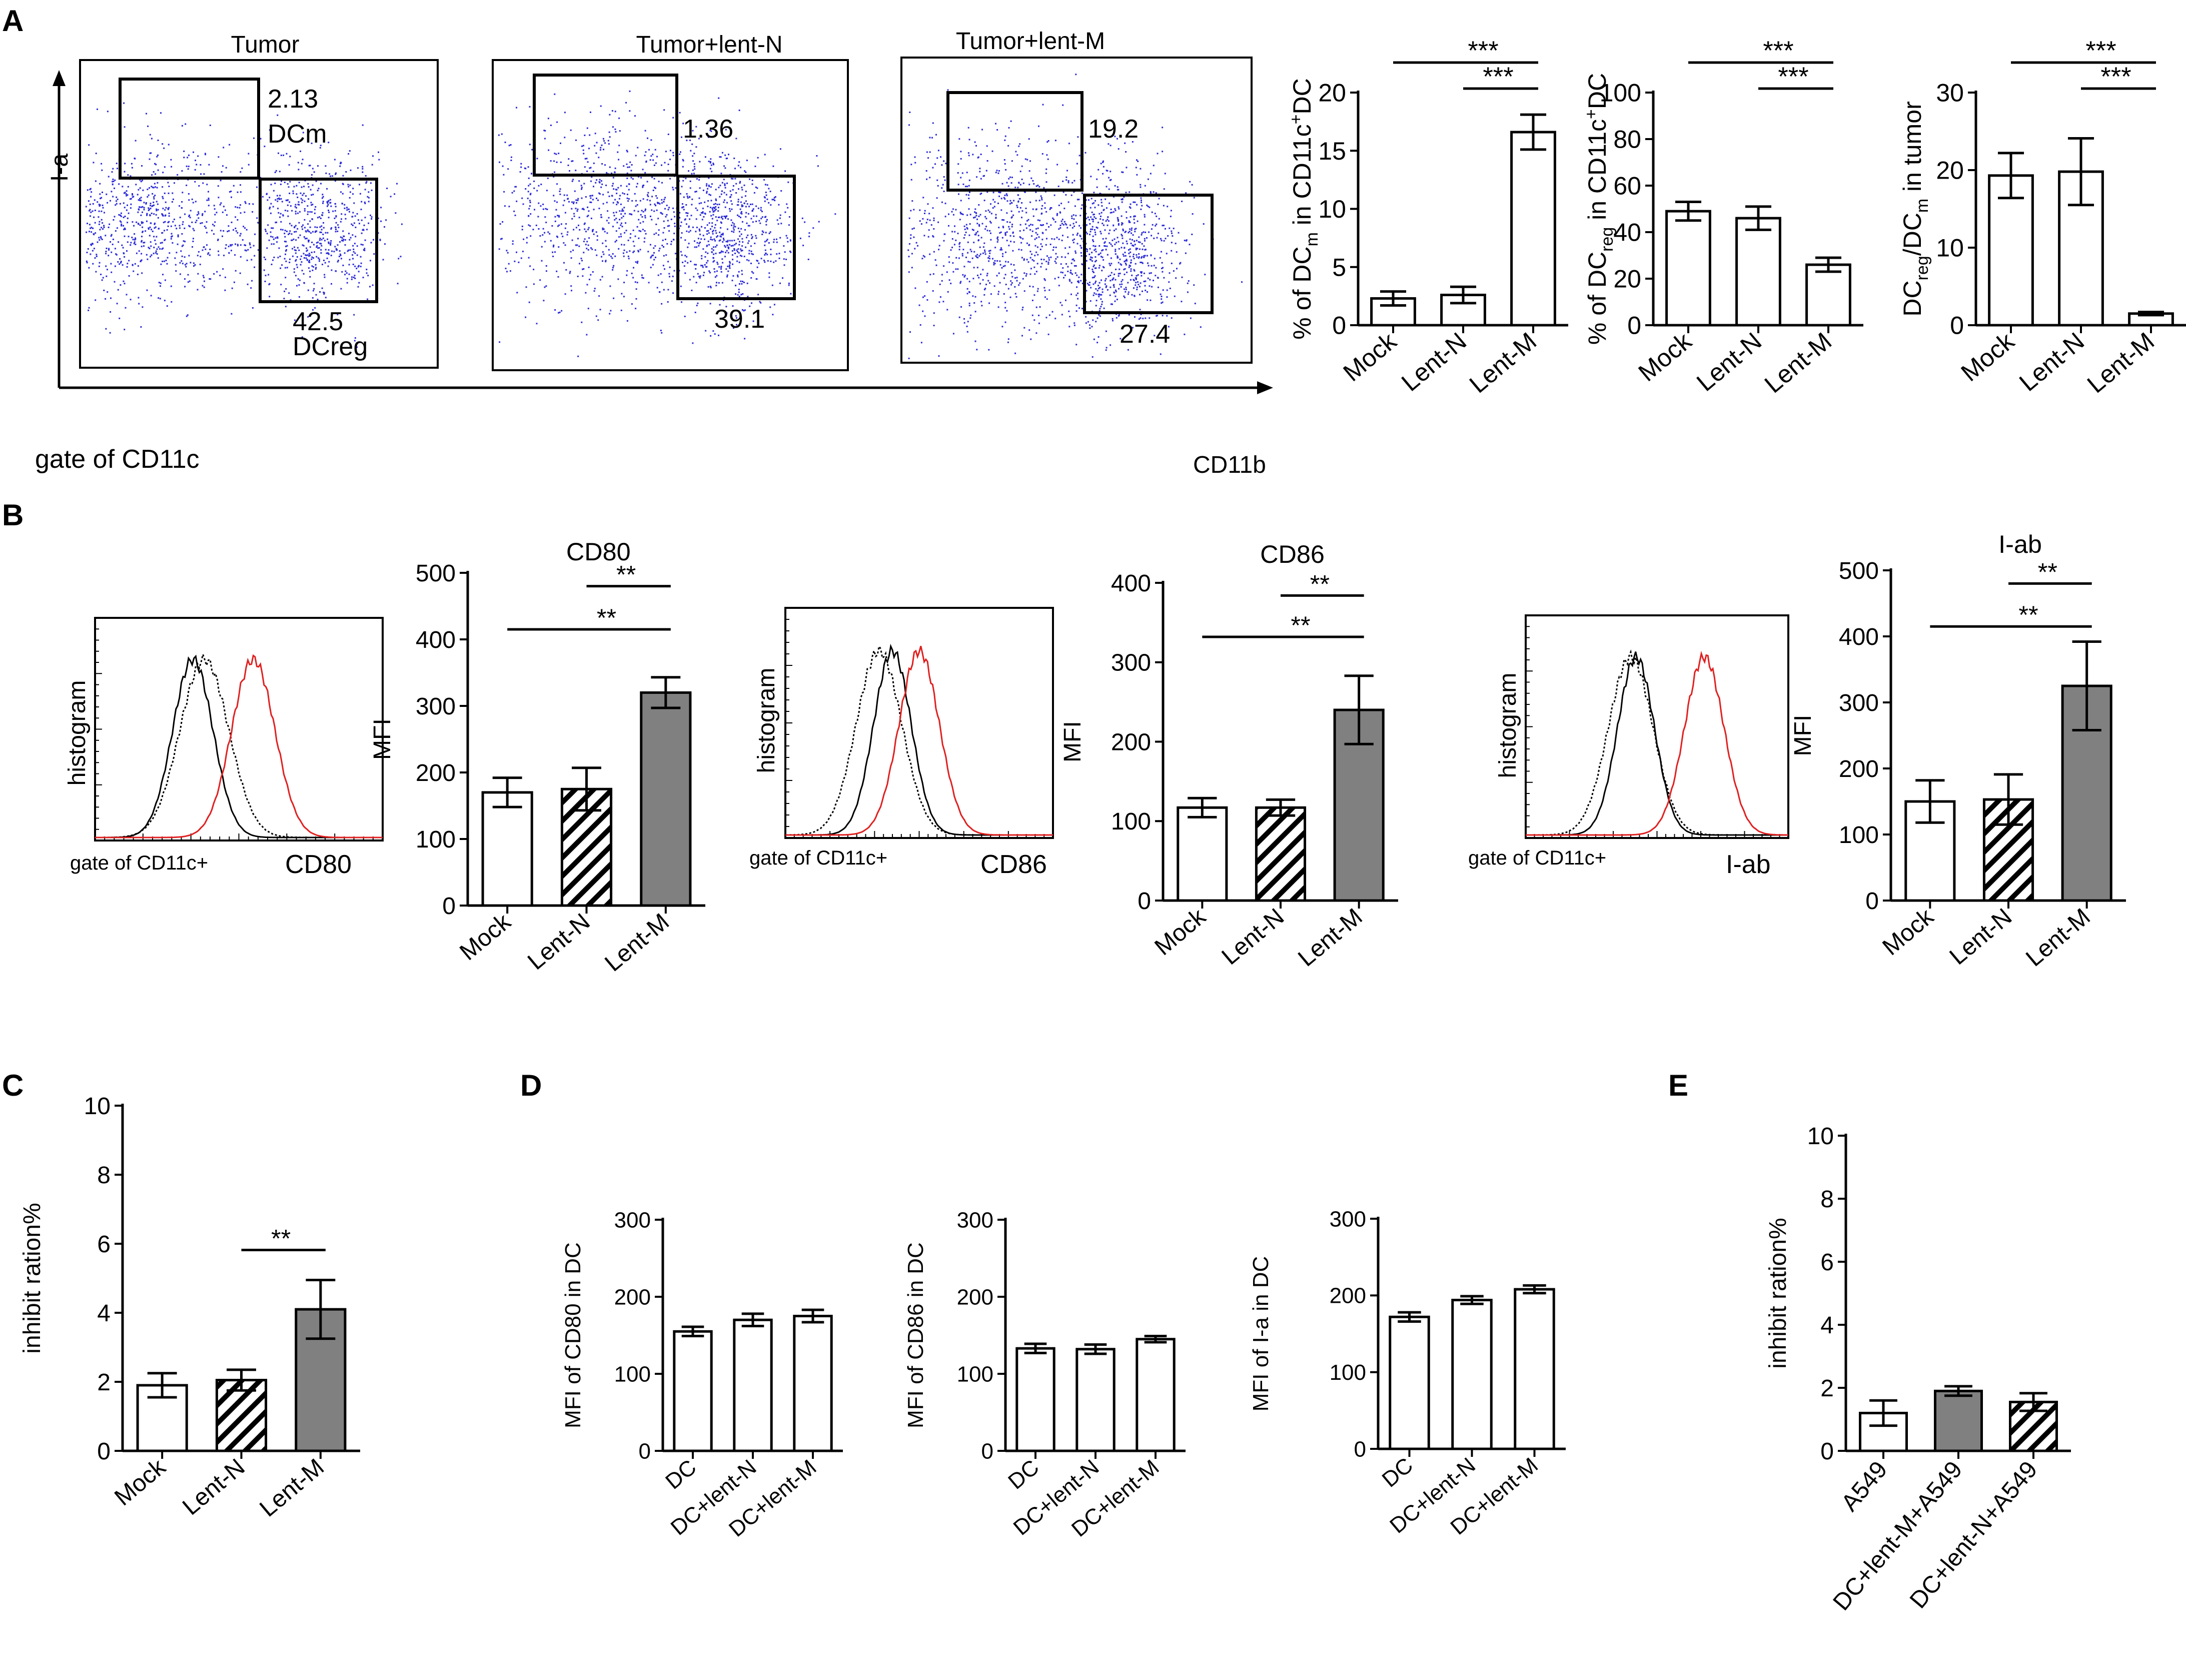 The height and width of the screenshot is (1680, 2186). What do you see at coordinates (1678, 1085) in the screenshot?
I see `panel-label-e: E` at bounding box center [1678, 1085].